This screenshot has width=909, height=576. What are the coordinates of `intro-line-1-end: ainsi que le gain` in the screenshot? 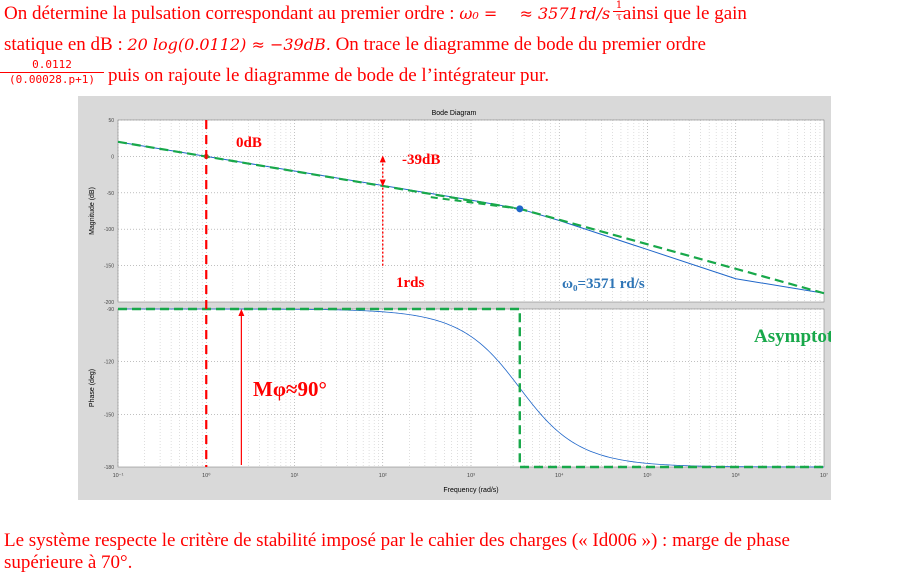 It's located at (684, 13).